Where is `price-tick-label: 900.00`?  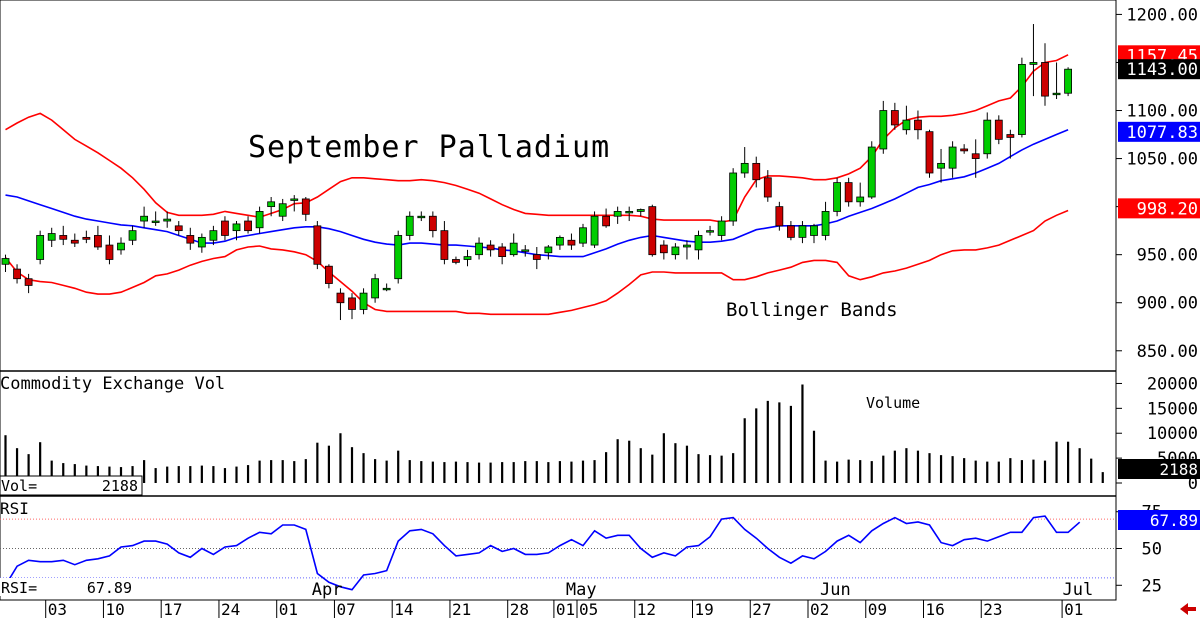 price-tick-label: 900.00 is located at coordinates (1167, 304).